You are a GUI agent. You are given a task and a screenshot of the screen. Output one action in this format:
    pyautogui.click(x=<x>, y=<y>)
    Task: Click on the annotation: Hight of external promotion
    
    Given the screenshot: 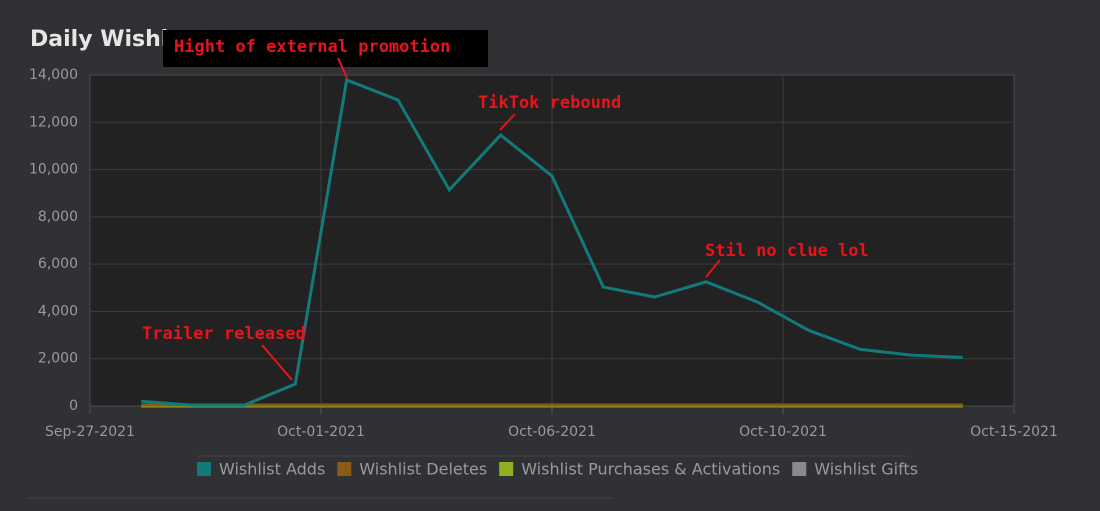 What is the action you would take?
    pyautogui.click(x=312, y=47)
    